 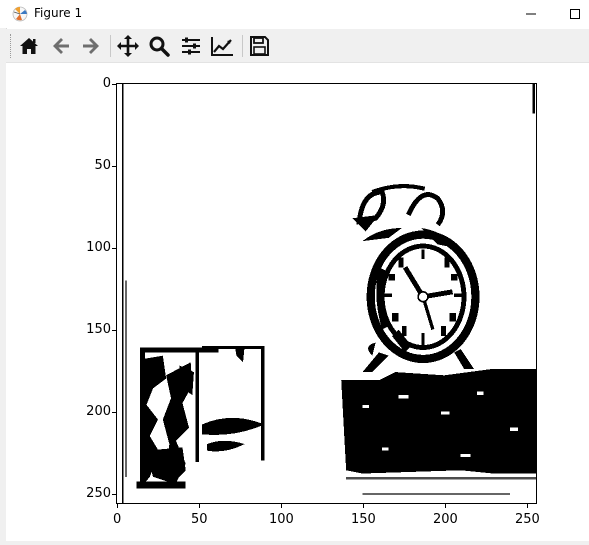 What do you see at coordinates (363, 519) in the screenshot?
I see `x-tick-label: 150` at bounding box center [363, 519].